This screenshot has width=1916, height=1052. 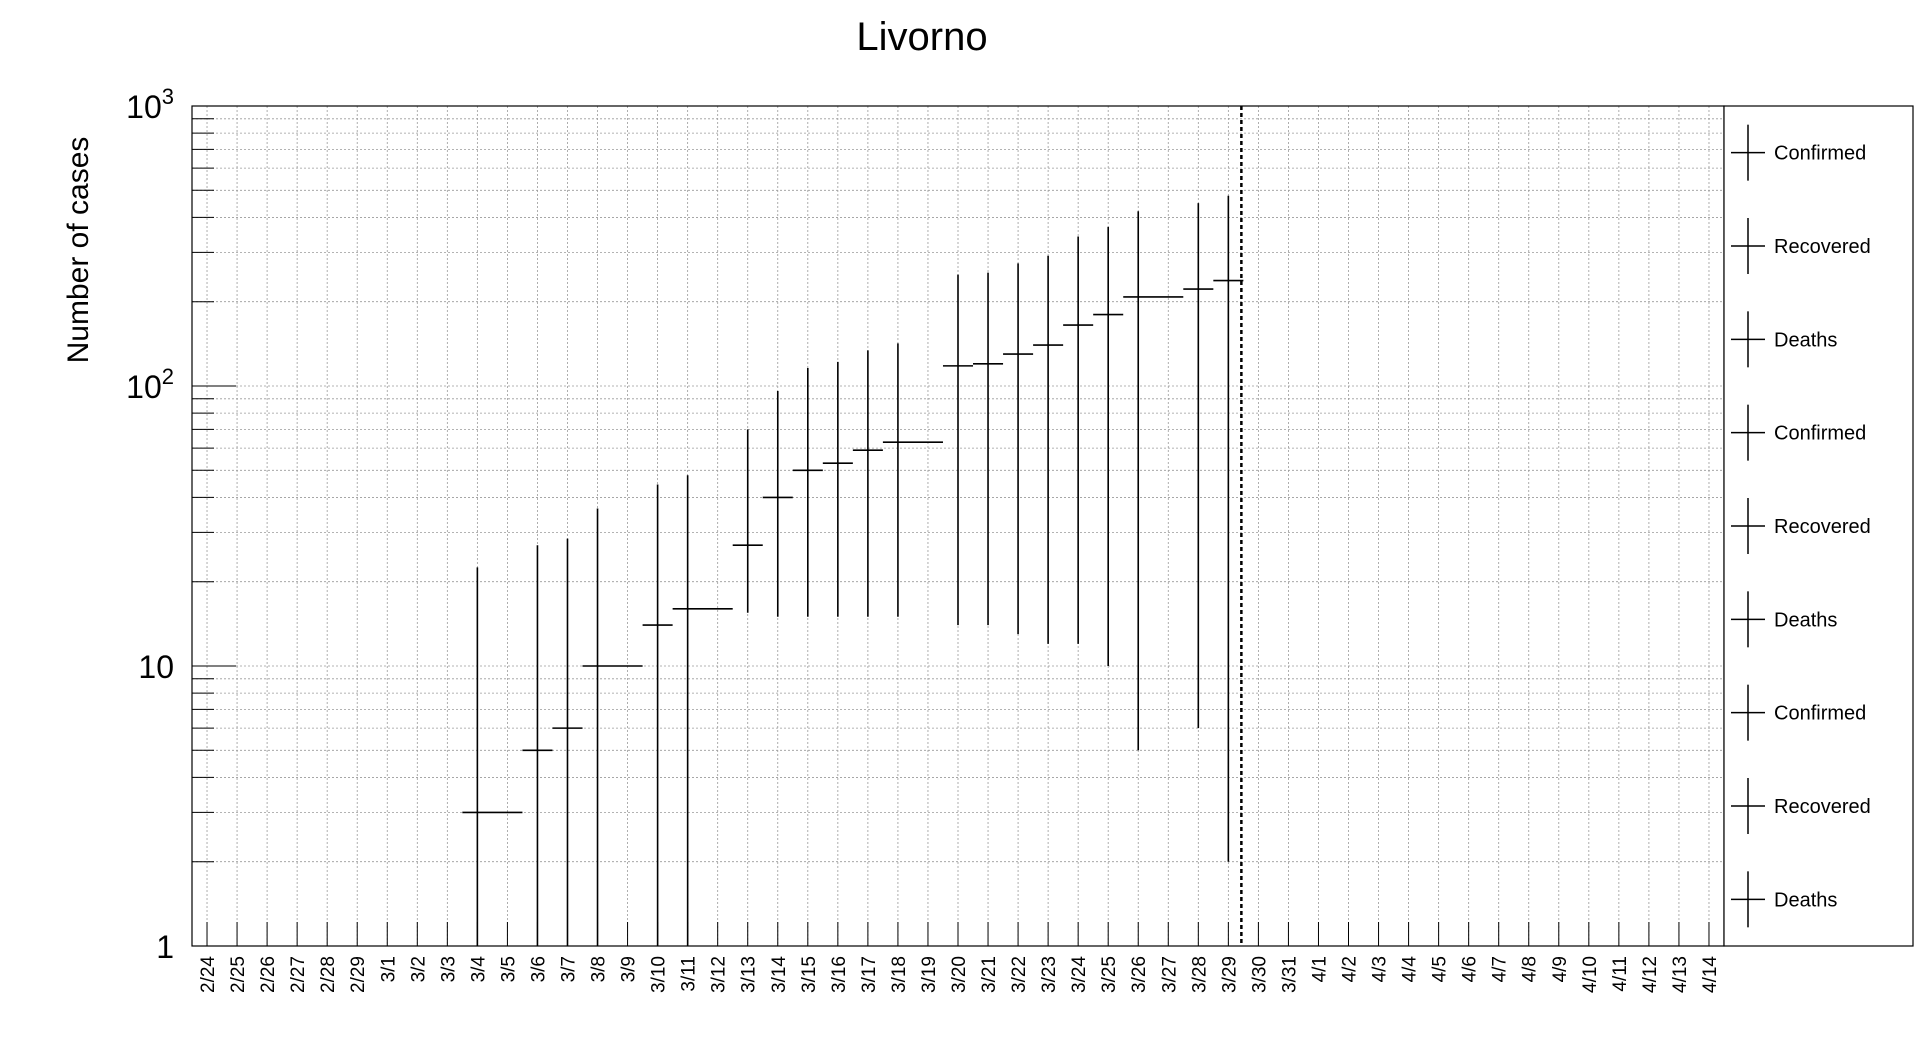 I want to click on x-tick-label: 2/24, so click(x=208, y=974).